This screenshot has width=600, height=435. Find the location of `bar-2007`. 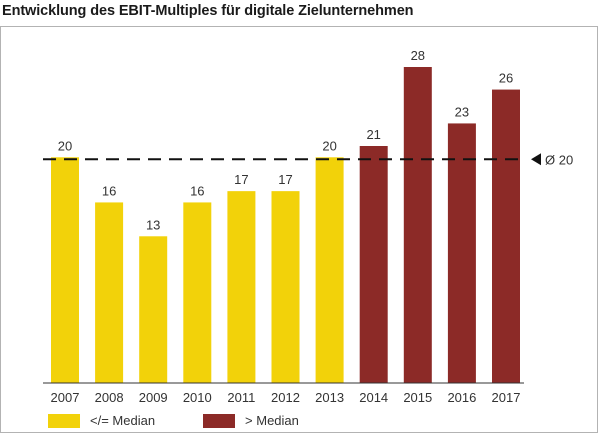

bar-2007 is located at coordinates (65, 270).